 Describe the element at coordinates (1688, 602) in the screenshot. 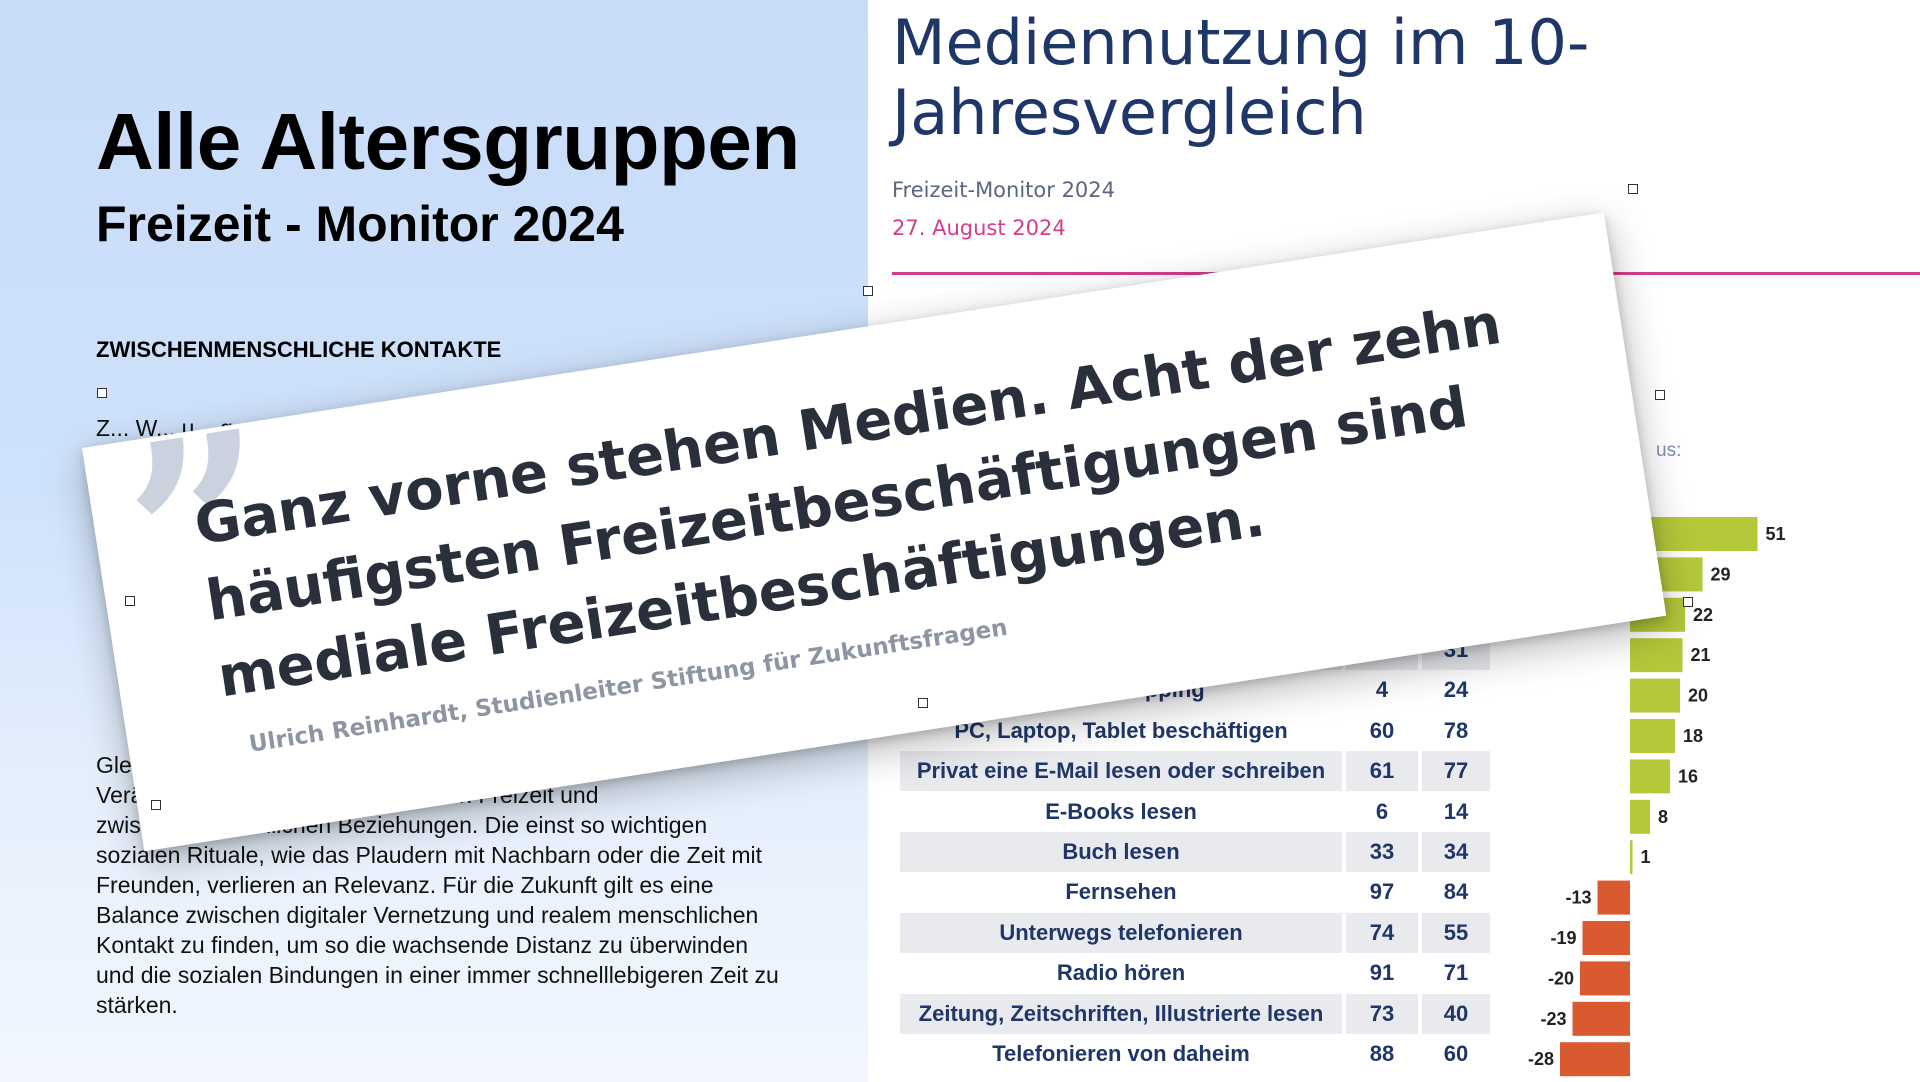

I see `resize-handle-right-lower` at that location.